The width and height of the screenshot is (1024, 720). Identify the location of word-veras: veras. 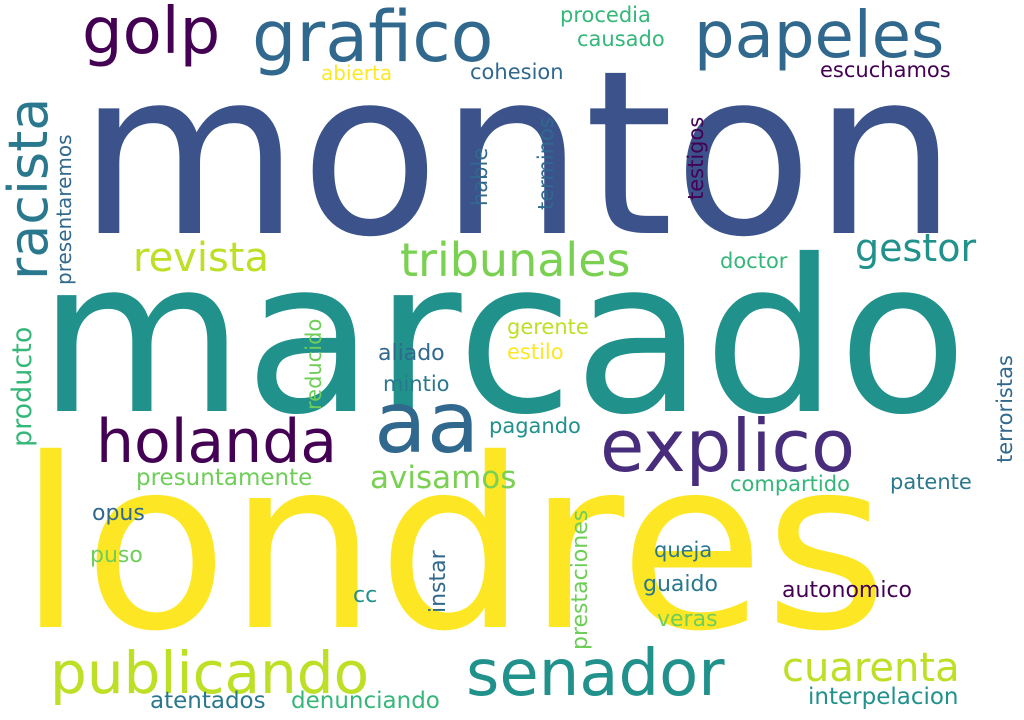
(687, 619).